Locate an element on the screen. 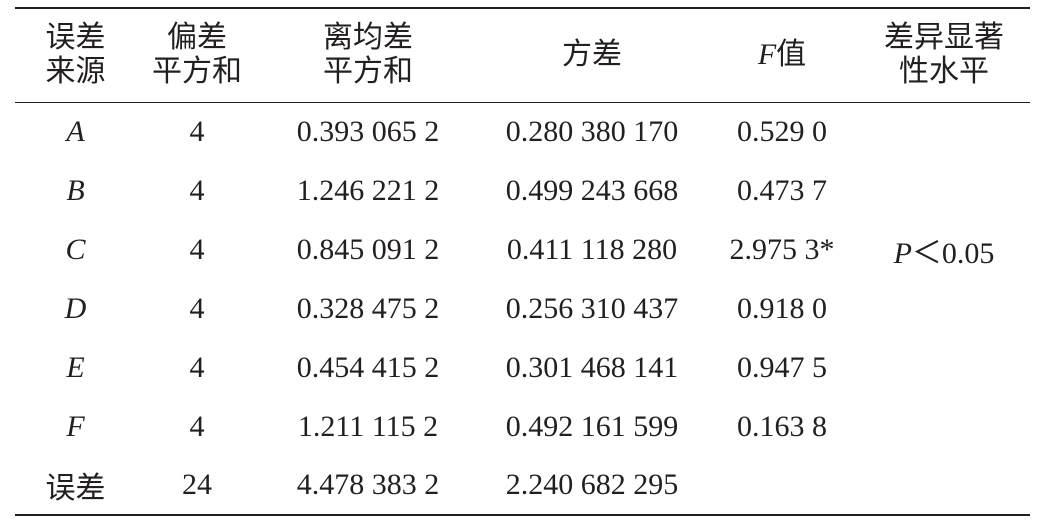 The image size is (1049, 524). cell-value: 1.211 115 2 is located at coordinates (368, 426).